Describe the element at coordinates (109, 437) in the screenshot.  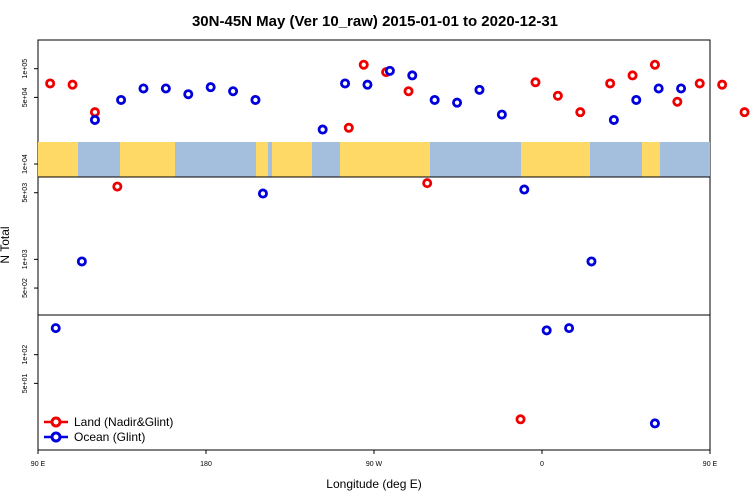
I see `legend-label-ocean: Ocean (Glint)` at that location.